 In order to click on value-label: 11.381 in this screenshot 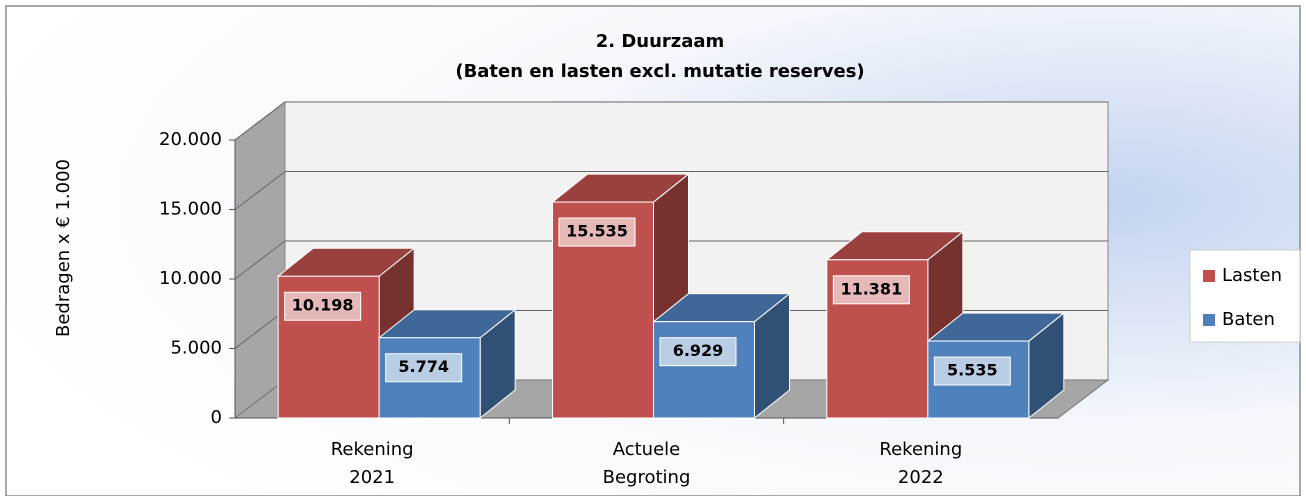, I will do `click(871, 288)`.